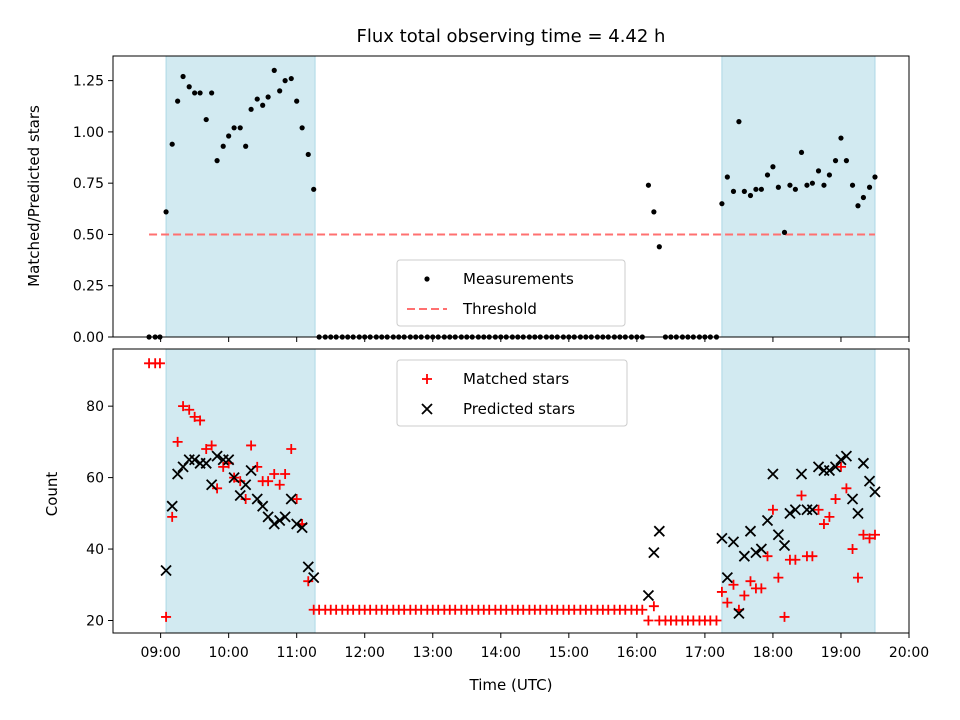 The height and width of the screenshot is (720, 960). What do you see at coordinates (95, 479) in the screenshot?
I see `bottom-ytick-label: 60` at bounding box center [95, 479].